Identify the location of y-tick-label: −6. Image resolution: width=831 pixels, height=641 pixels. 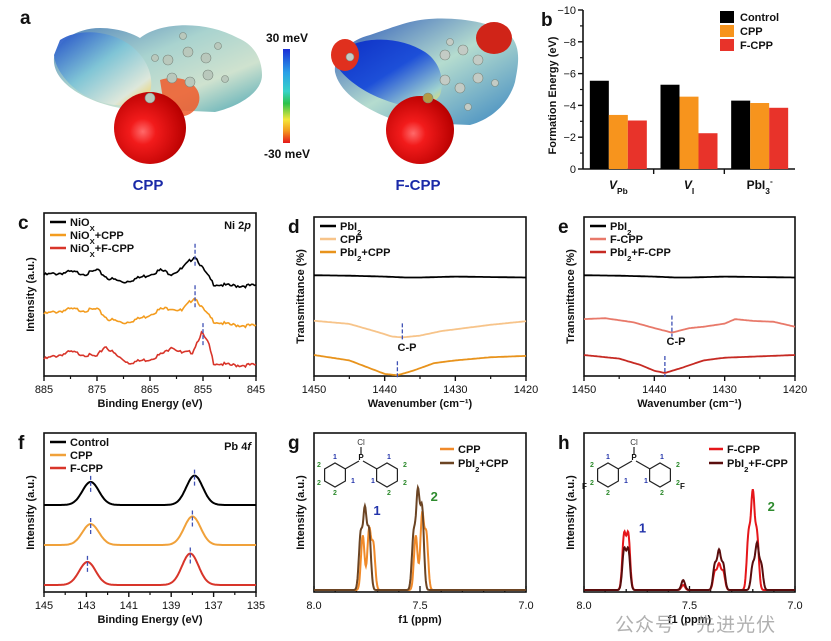
(569, 75).